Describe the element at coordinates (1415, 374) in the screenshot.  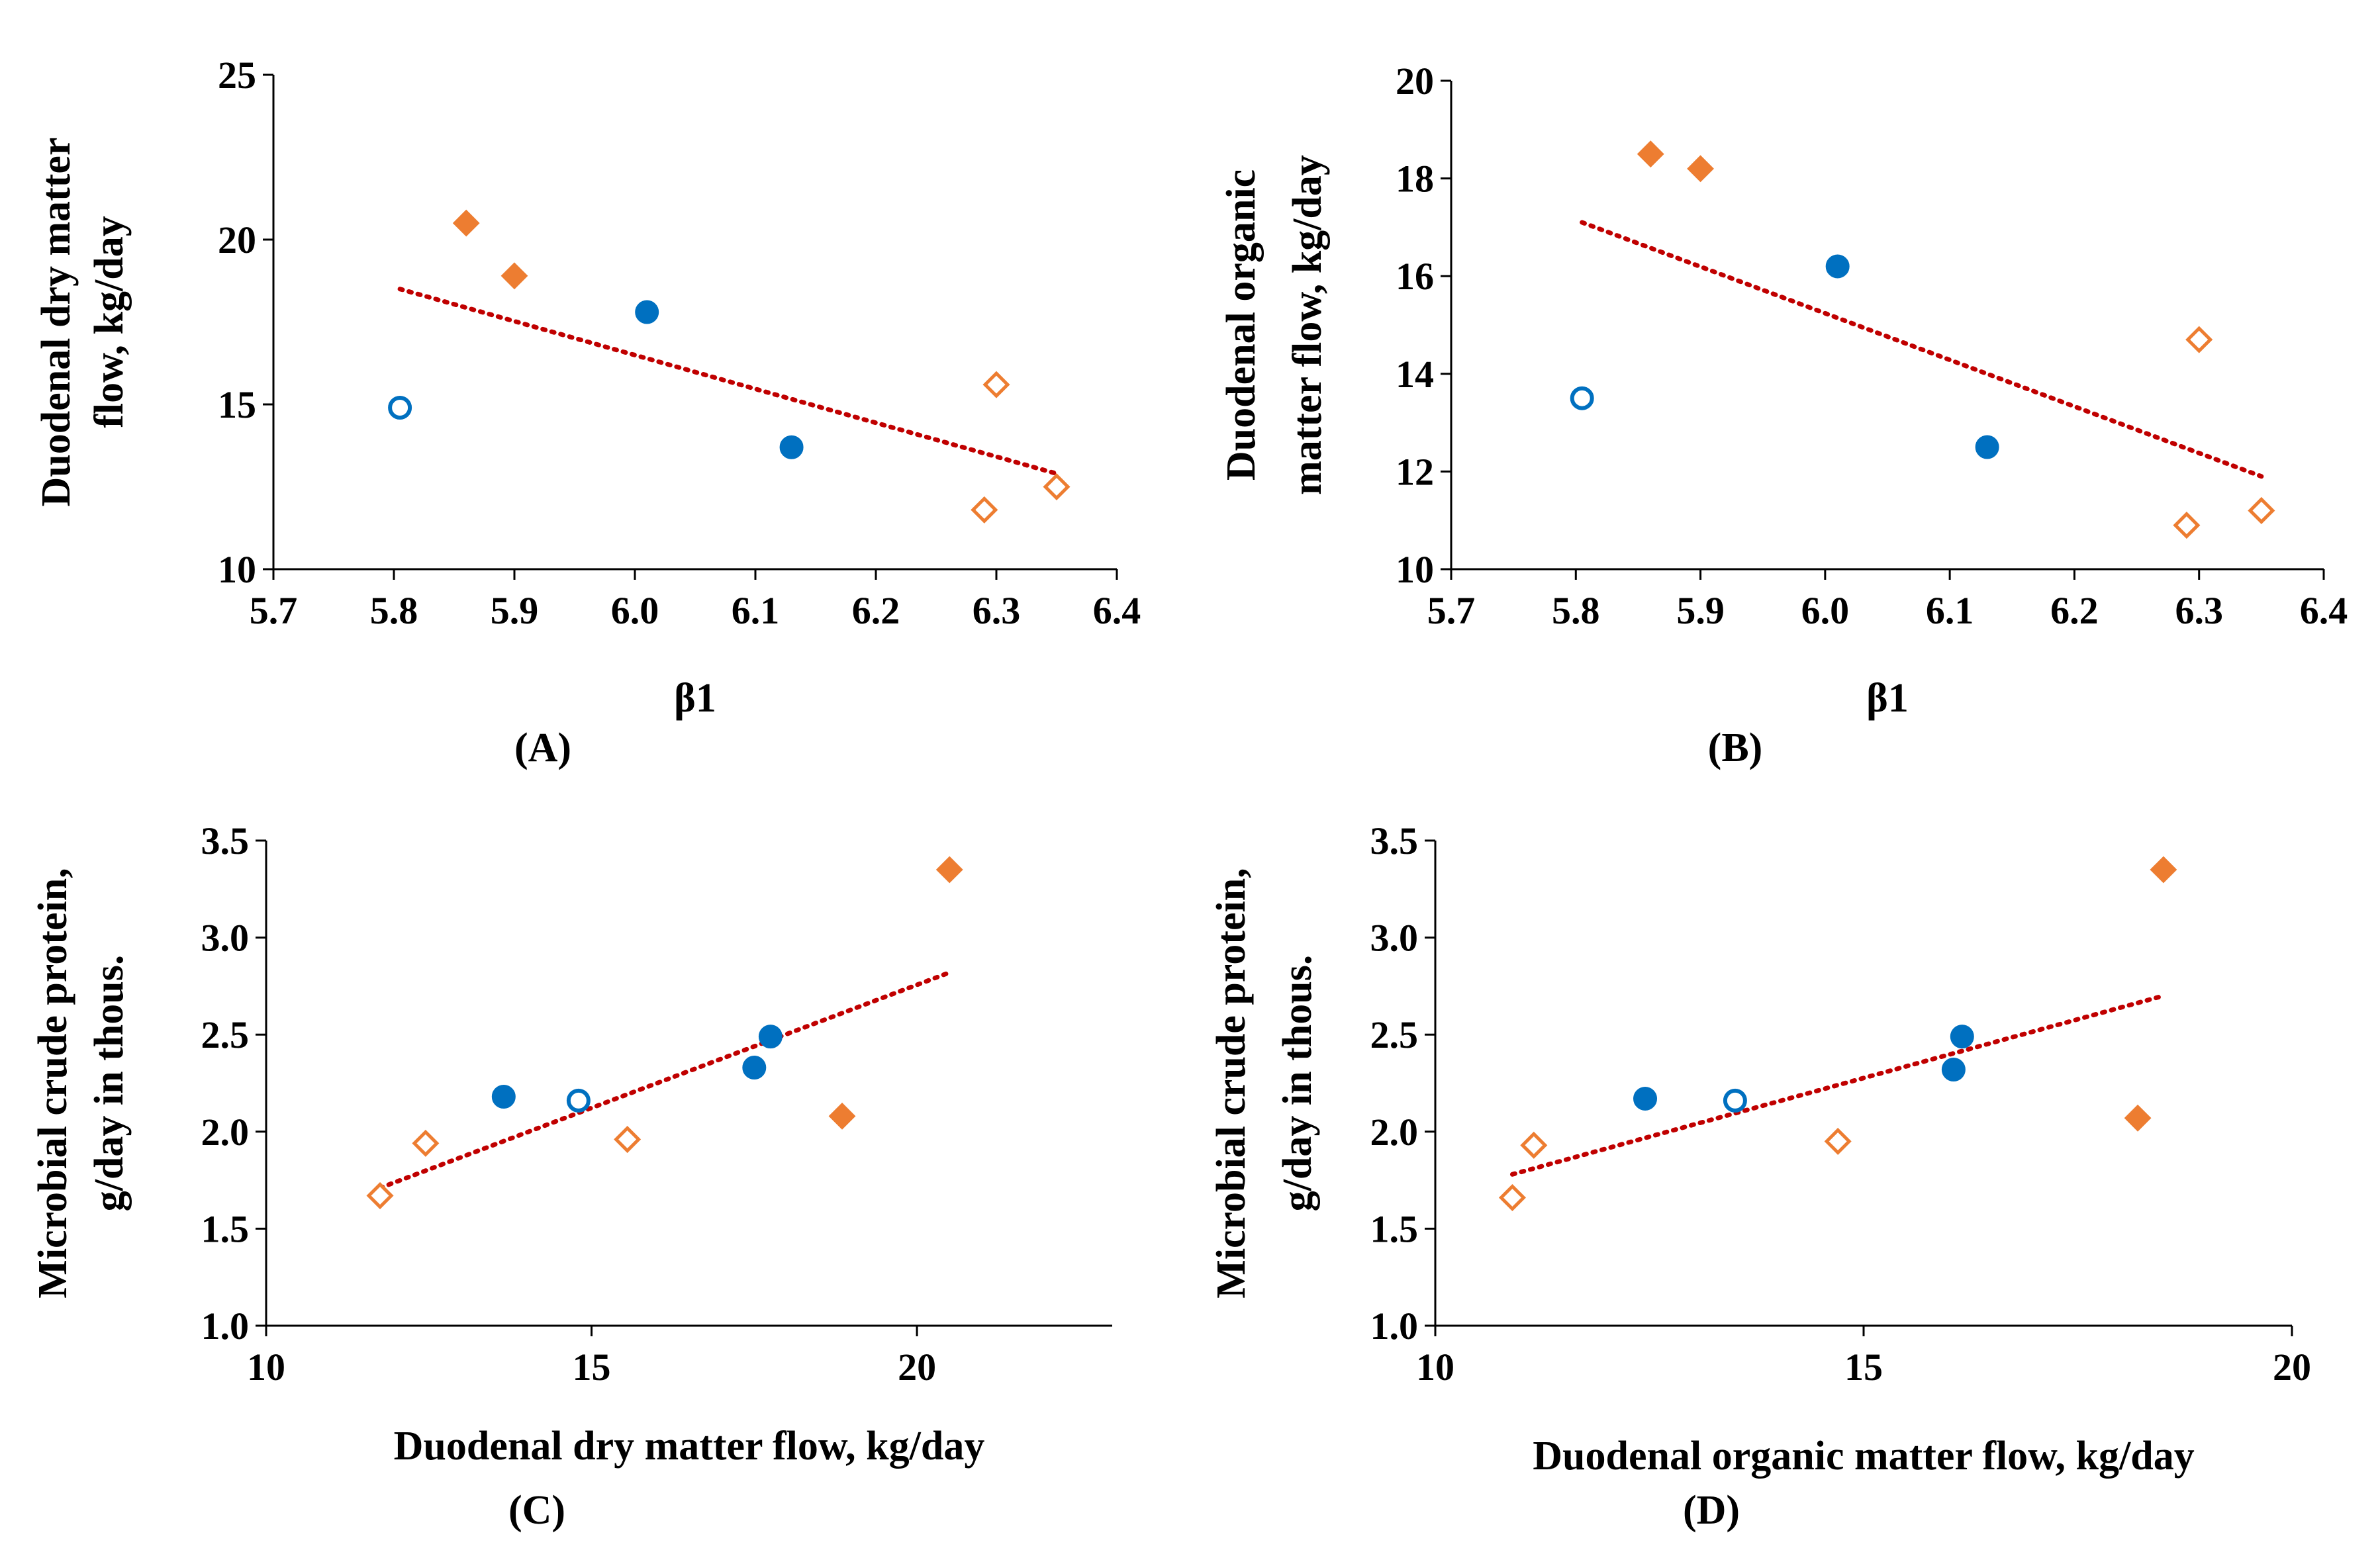
I see `y-tick-label: 14` at that location.